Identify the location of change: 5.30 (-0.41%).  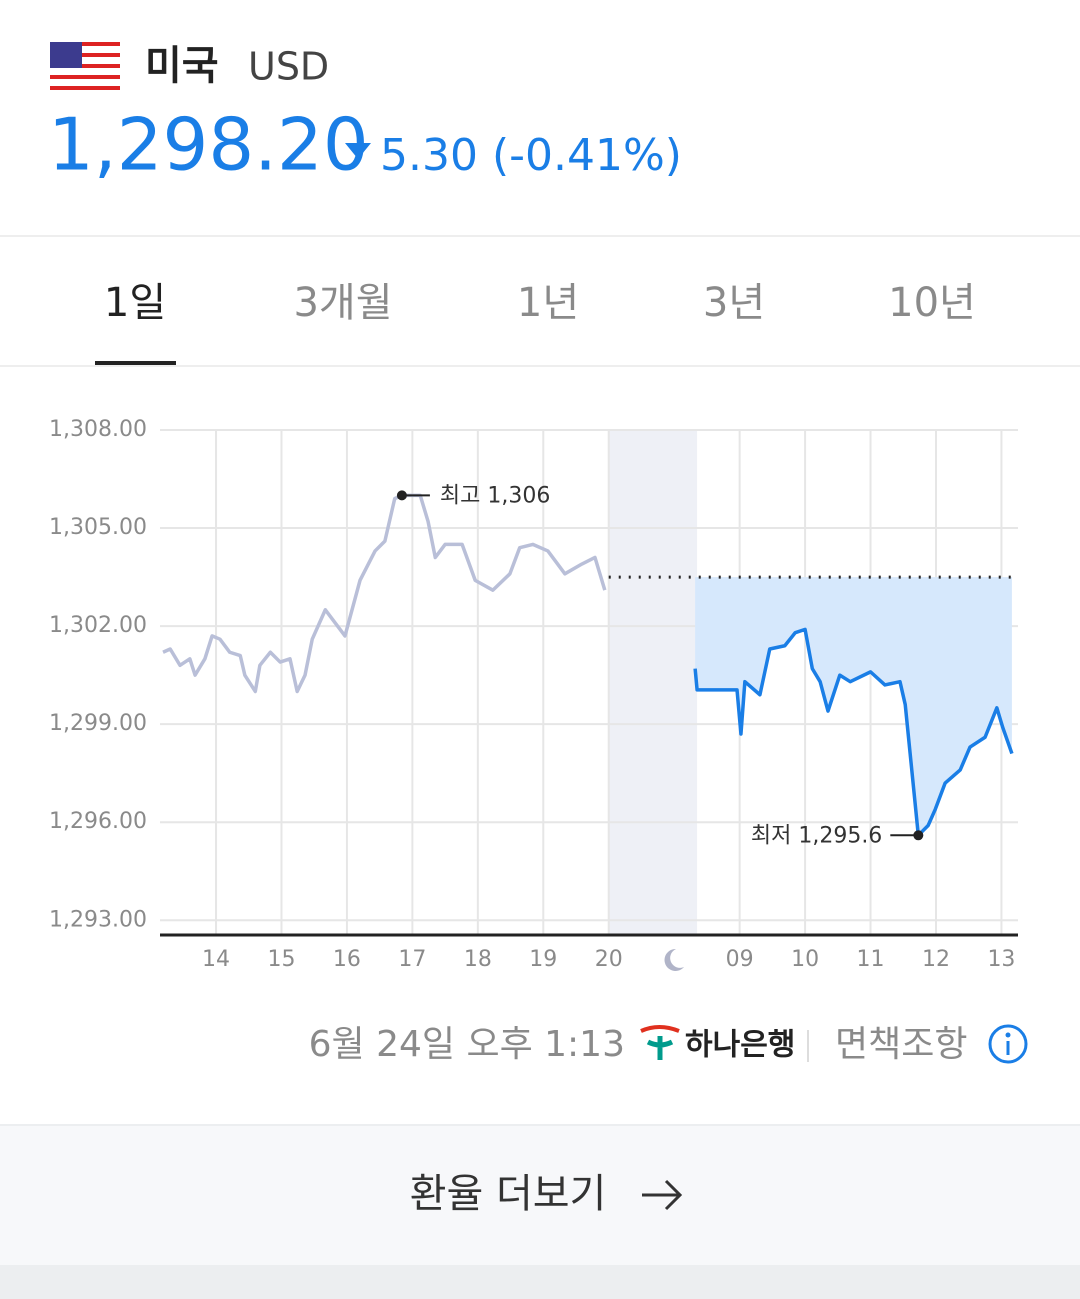
(531, 155).